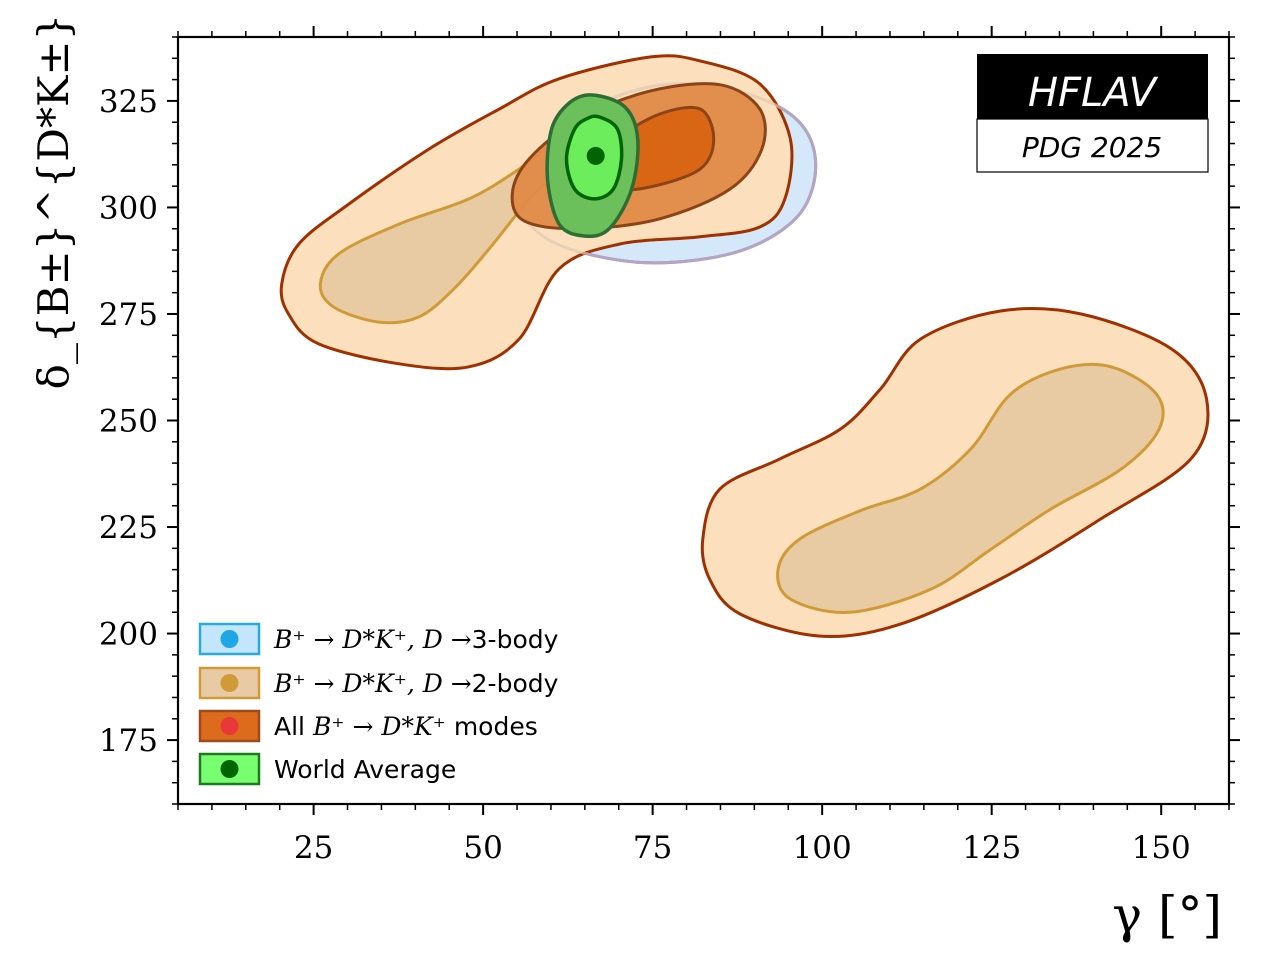  I want to click on legend-marker-world-average, so click(229, 769).